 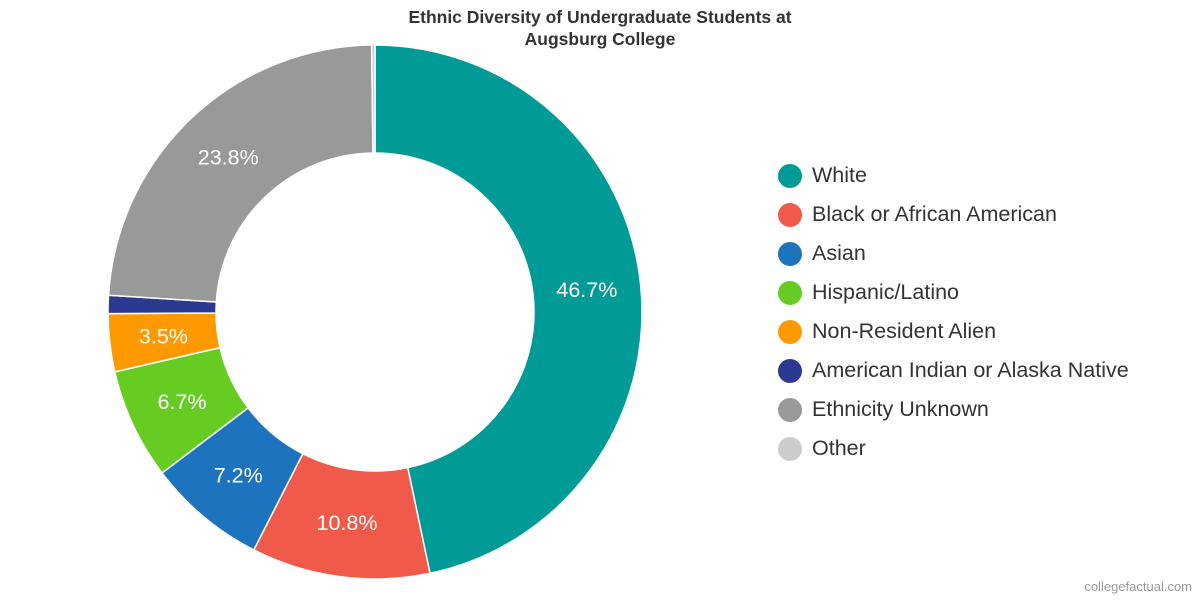 What do you see at coordinates (839, 253) in the screenshot?
I see `legend-label: Asian` at bounding box center [839, 253].